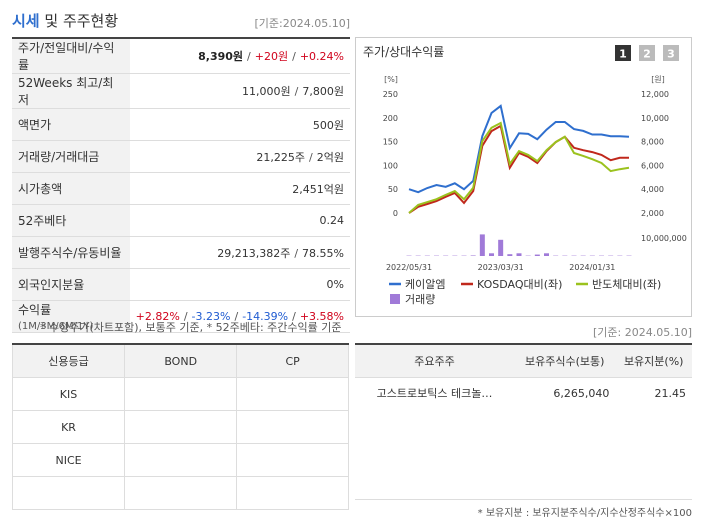 The height and width of the screenshot is (525, 702). What do you see at coordinates (670, 393) in the screenshot?
I see `cell: 21.45` at bounding box center [670, 393].